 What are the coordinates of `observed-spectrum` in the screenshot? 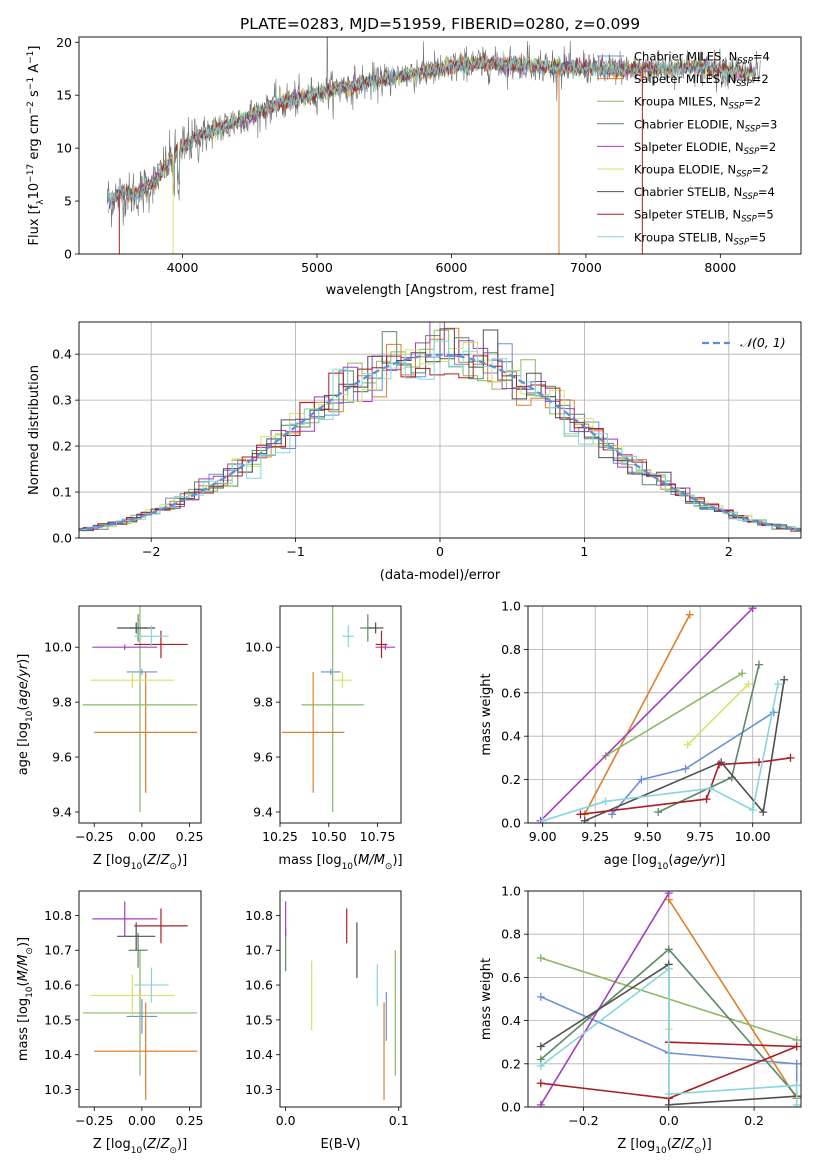 It's located at (433, 132).